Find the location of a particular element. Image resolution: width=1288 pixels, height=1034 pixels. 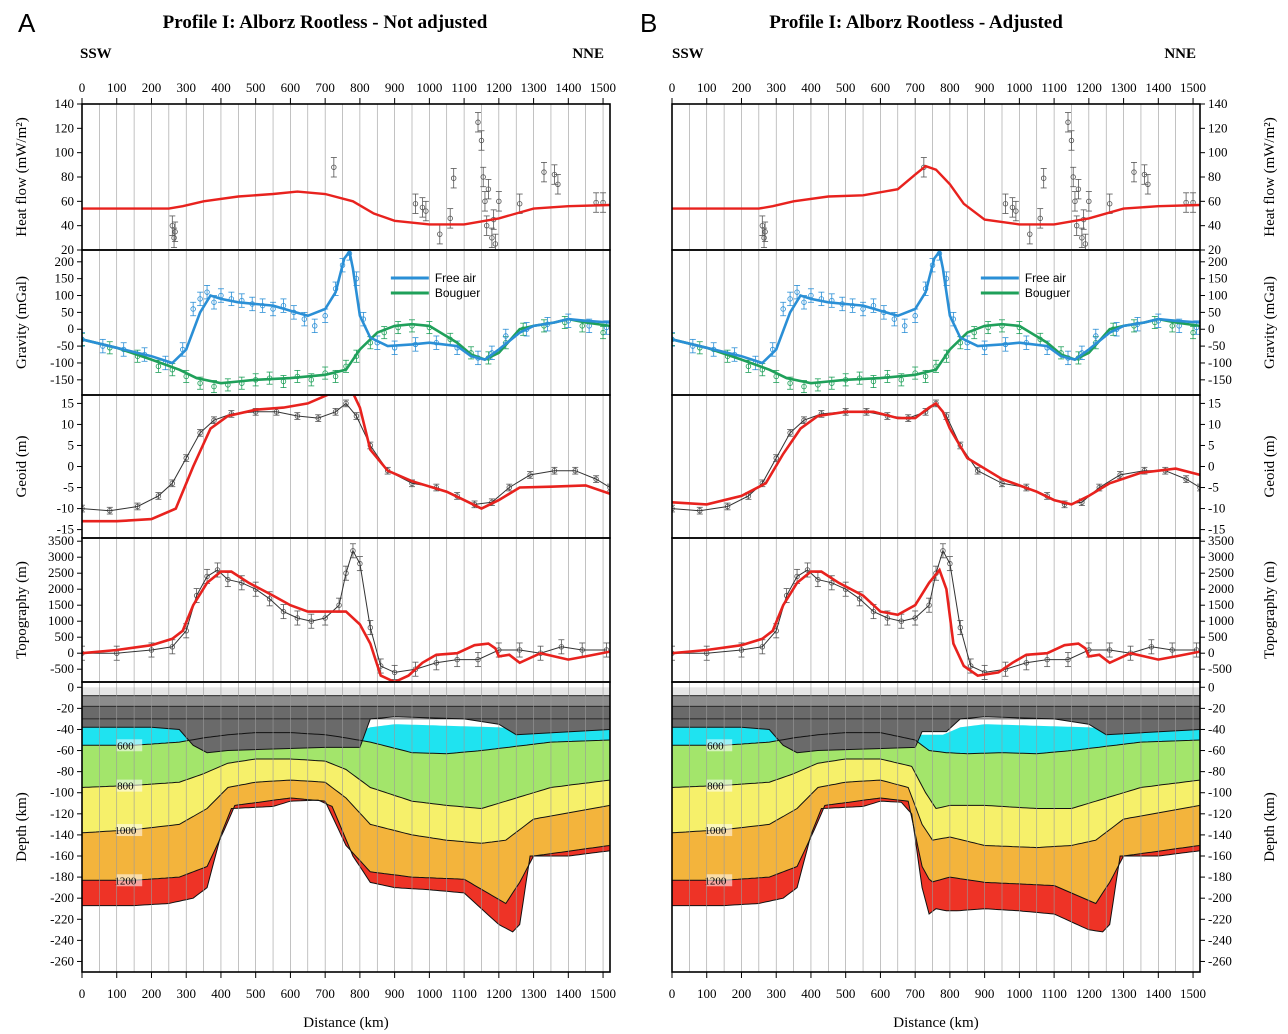

x-tick-label-top: 1500 is located at coordinates (603, 87).